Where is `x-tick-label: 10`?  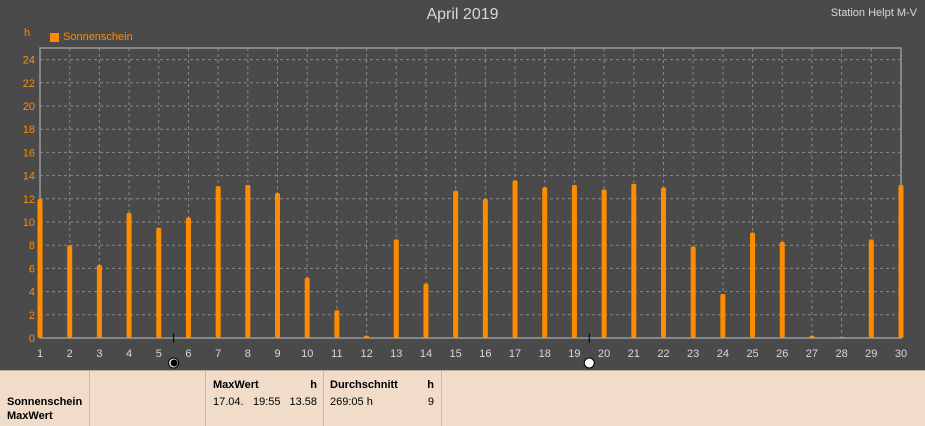 x-tick-label: 10 is located at coordinates (307, 354).